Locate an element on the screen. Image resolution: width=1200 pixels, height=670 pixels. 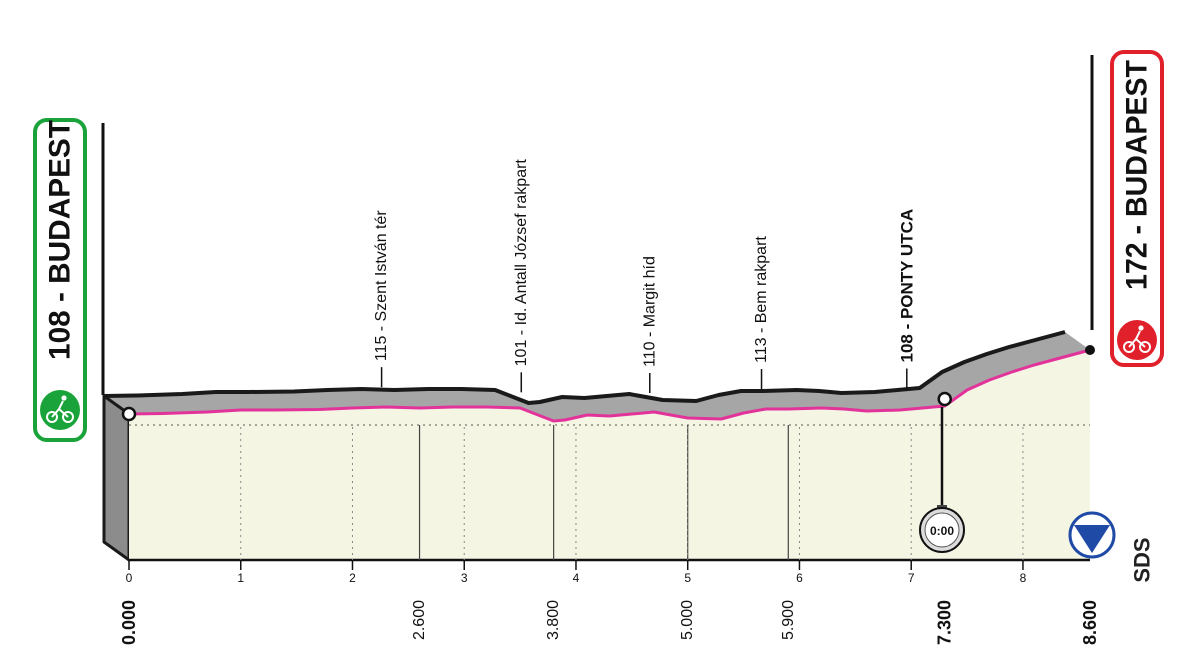
terrain-wall is located at coordinates (116, 478).